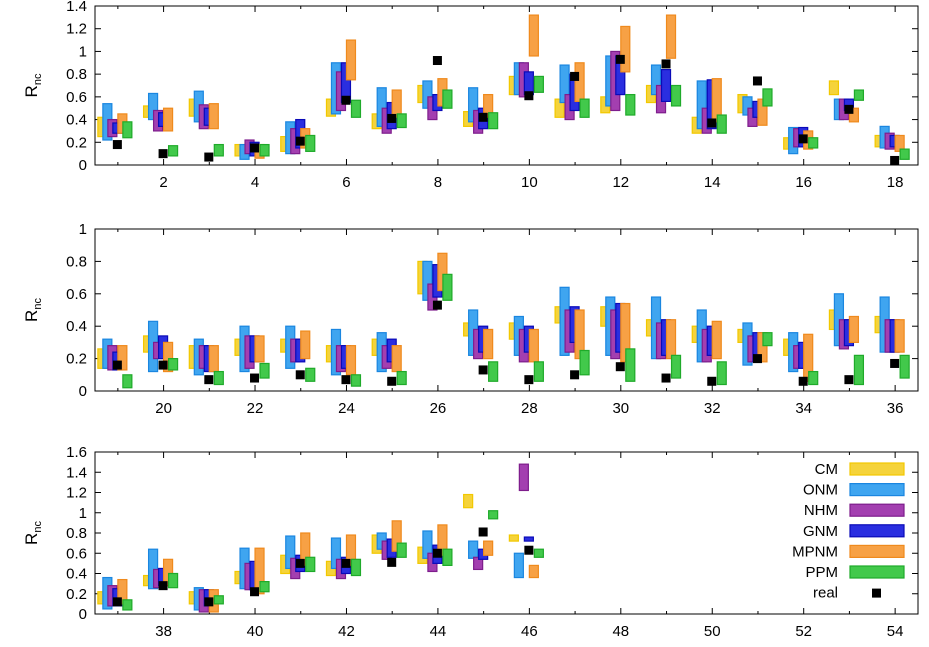 This screenshot has height=647, width=929. Describe the element at coordinates (895, 182) in the screenshot. I see `x-tick-label: 18` at that location.